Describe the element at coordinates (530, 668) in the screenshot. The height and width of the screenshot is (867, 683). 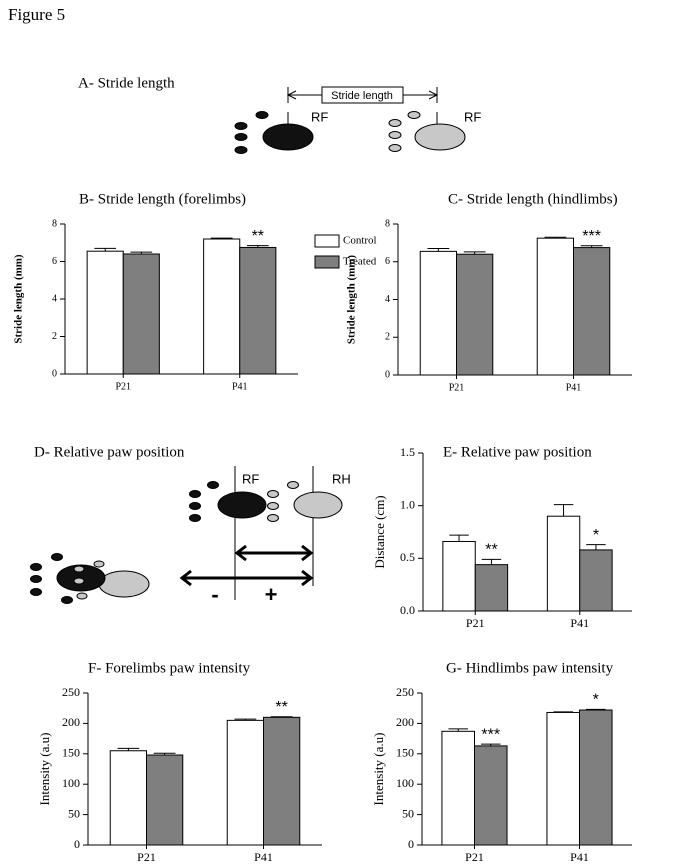
I see `chart-title: G- Hindlimbs paw intensity` at that location.